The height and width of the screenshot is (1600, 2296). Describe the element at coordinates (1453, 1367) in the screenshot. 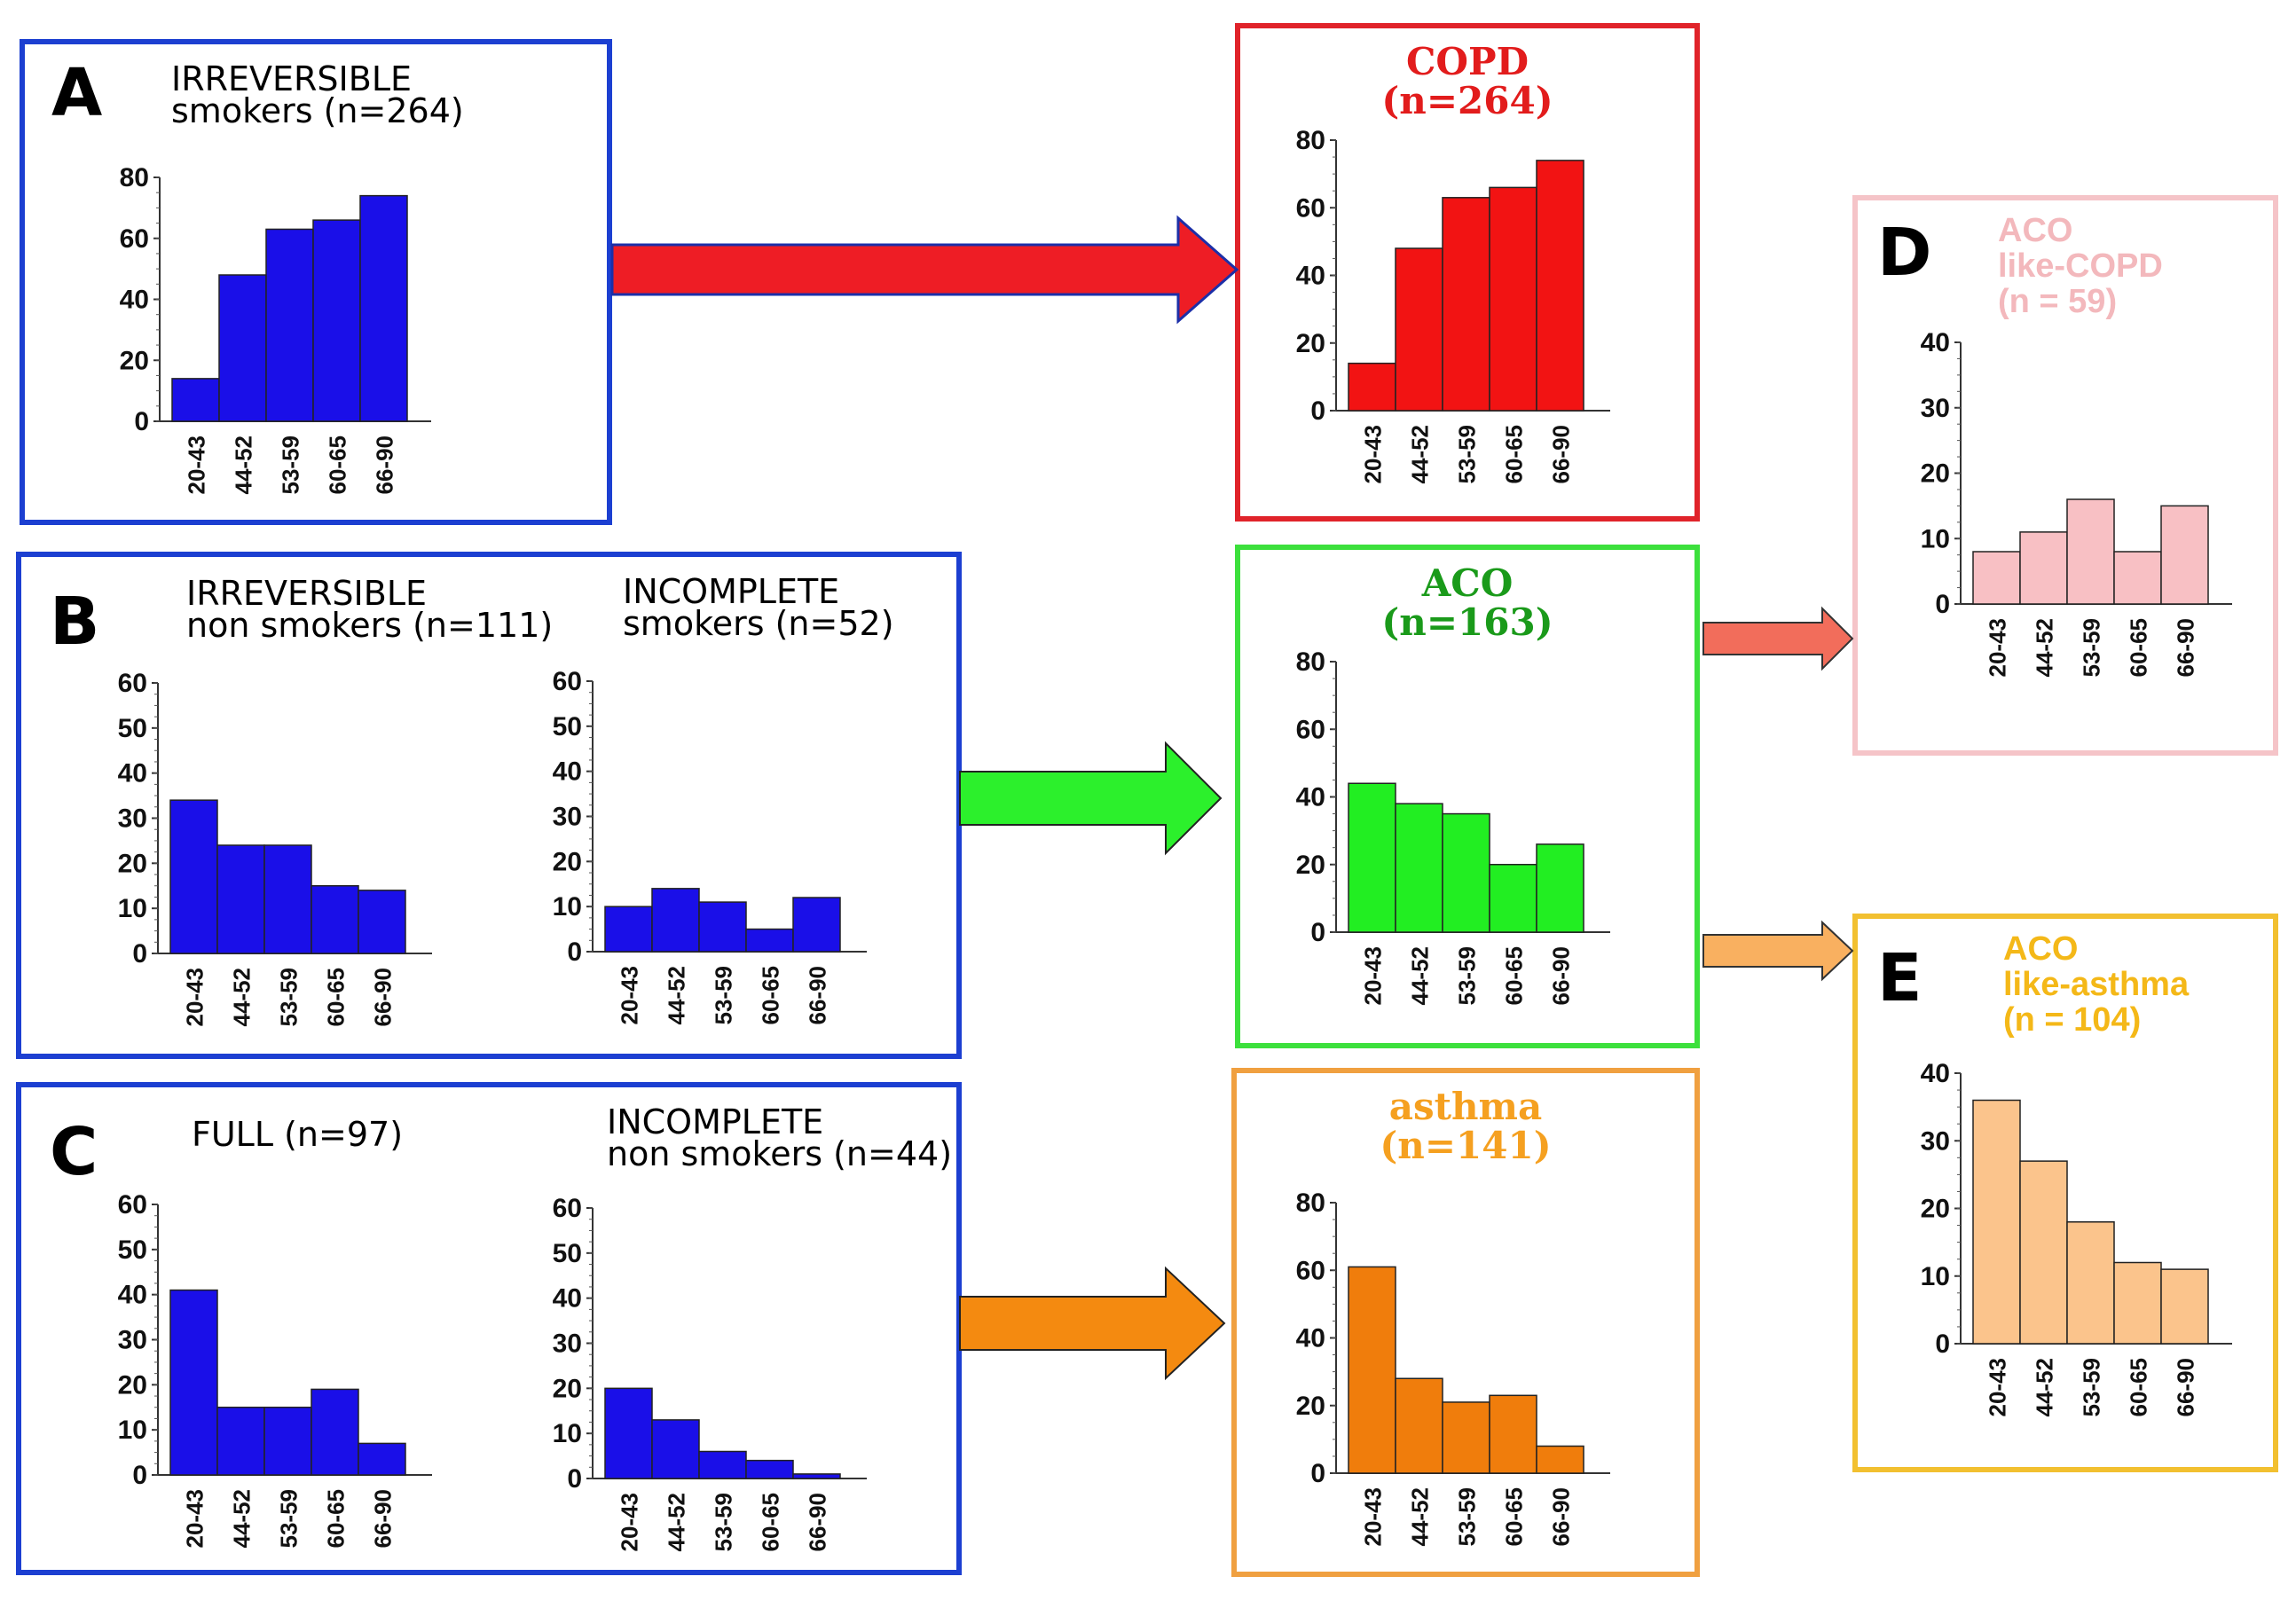

I see `chart-asthma: 0 20 40 60 80 20-43 44-52 53-59 60-65 66-90` at that location.